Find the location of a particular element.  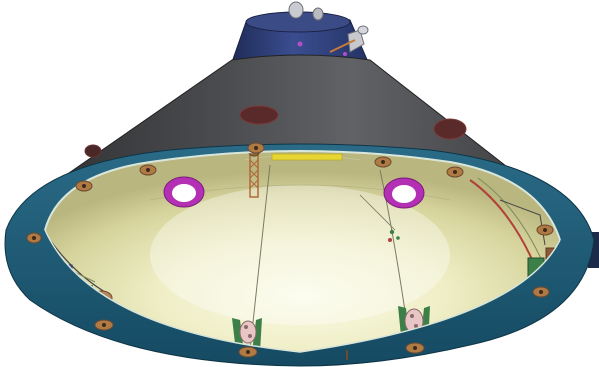

nose-cap is located at coordinates (300, 32).